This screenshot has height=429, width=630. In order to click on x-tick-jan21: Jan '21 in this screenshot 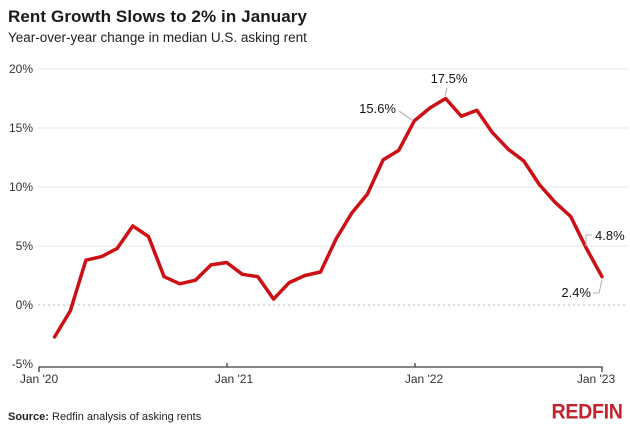, I will do `click(234, 379)`.